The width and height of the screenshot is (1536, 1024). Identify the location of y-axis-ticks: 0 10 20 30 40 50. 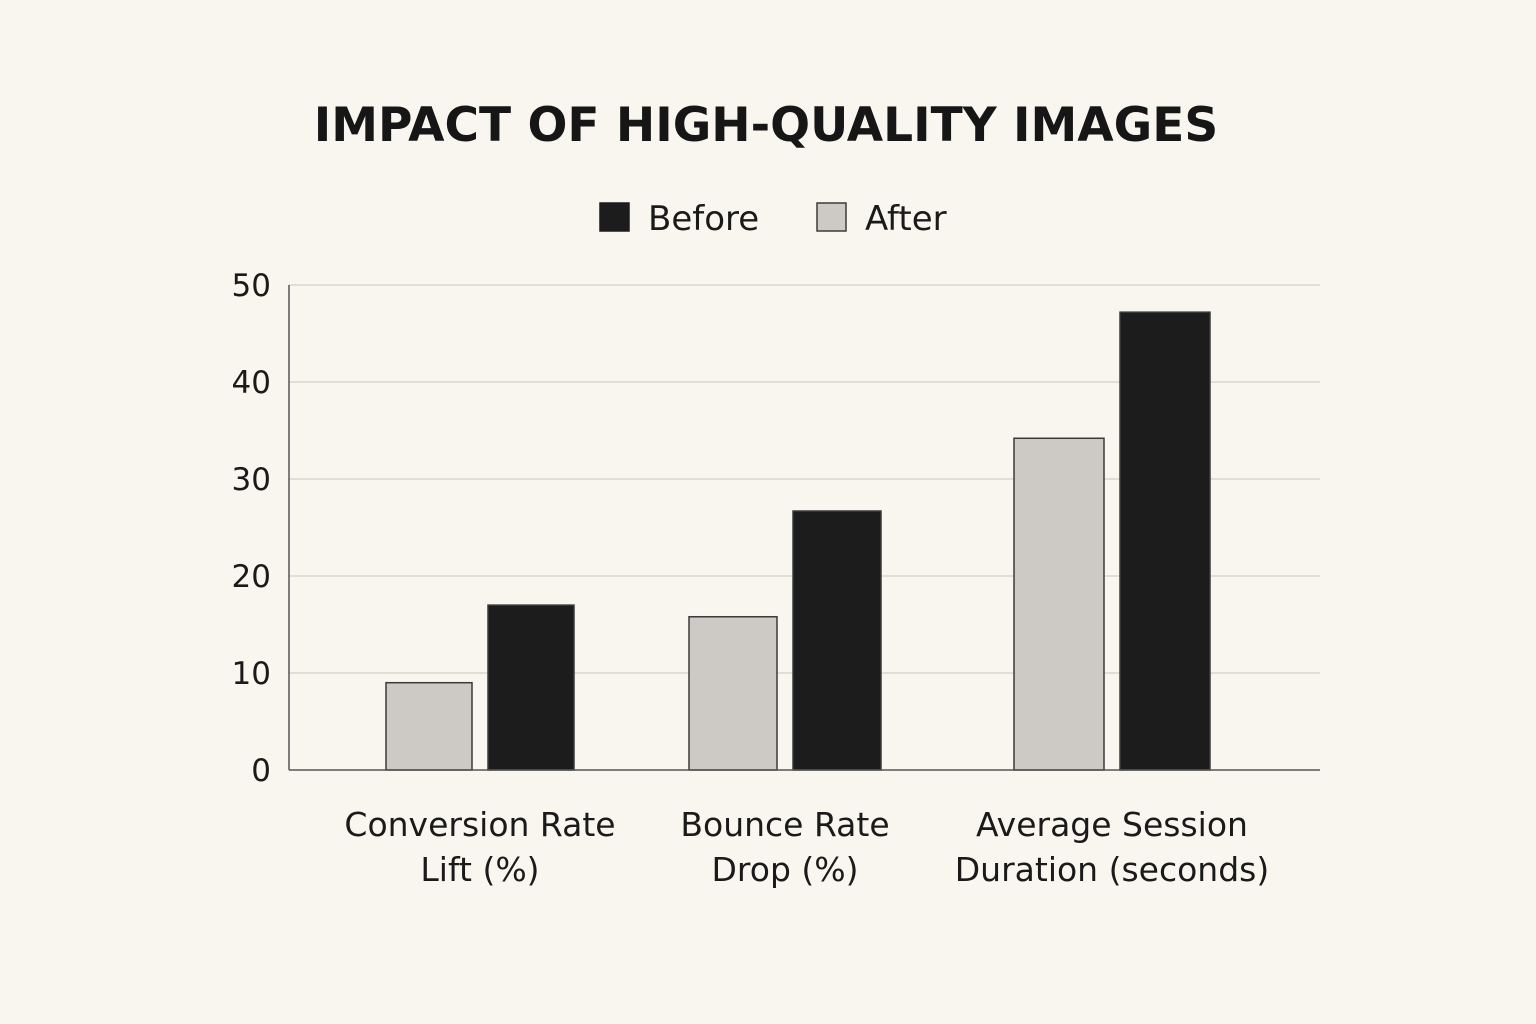
(251, 528).